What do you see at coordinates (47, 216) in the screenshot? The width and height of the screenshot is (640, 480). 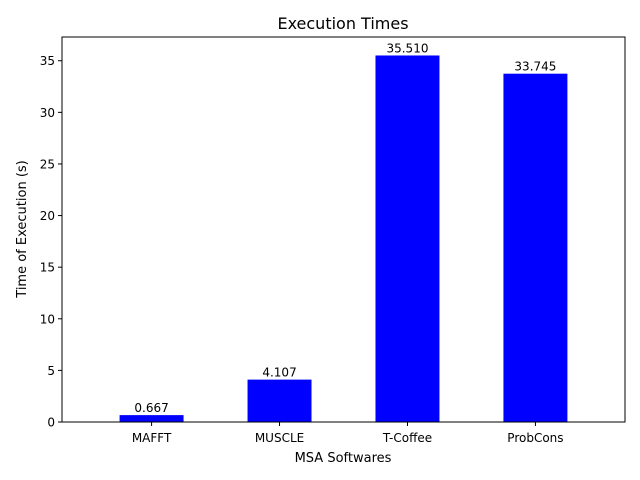 I see `y-tick-label: 20` at bounding box center [47, 216].